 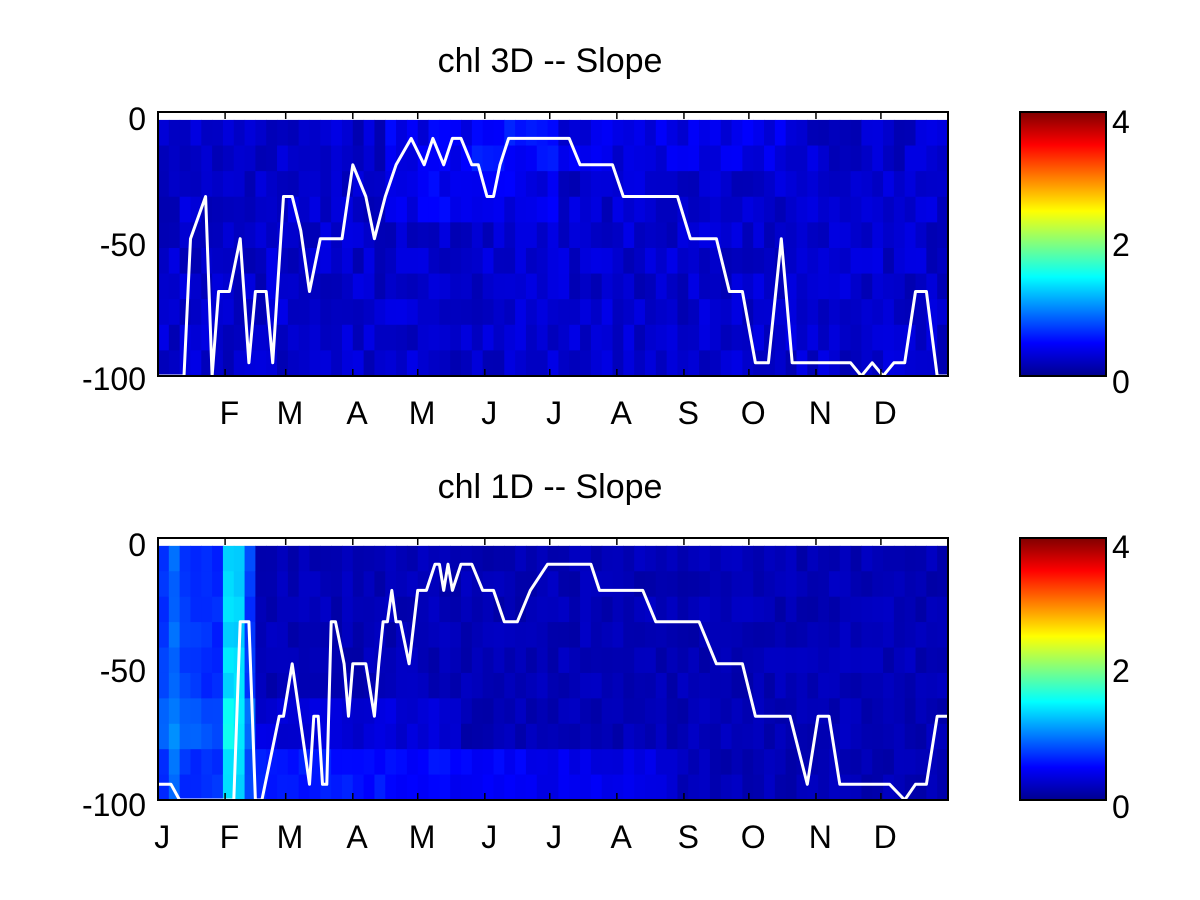 I want to click on y-tick-label: -50, so click(x=123, y=245).